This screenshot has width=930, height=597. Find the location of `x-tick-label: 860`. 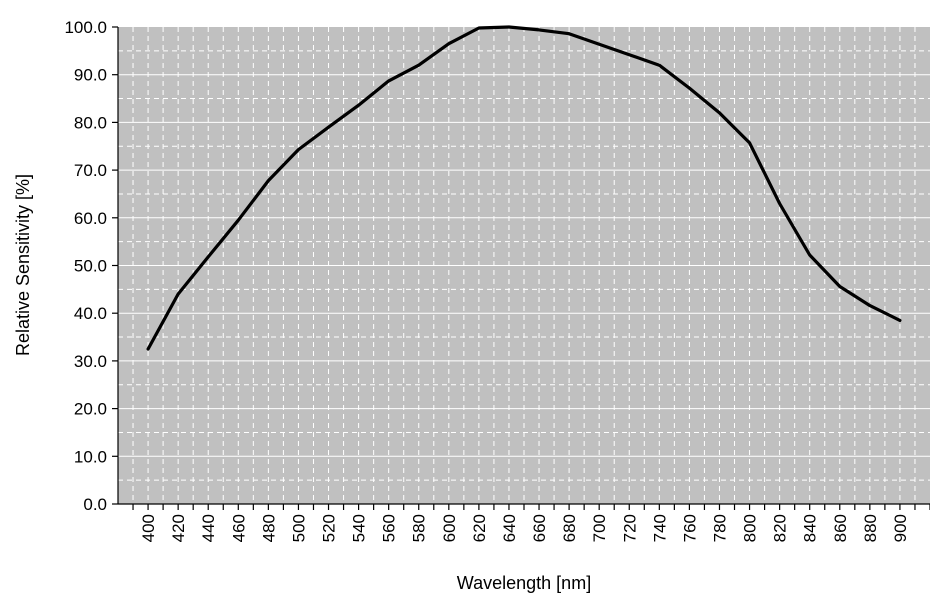

x-tick-label: 860 is located at coordinates (840, 528).